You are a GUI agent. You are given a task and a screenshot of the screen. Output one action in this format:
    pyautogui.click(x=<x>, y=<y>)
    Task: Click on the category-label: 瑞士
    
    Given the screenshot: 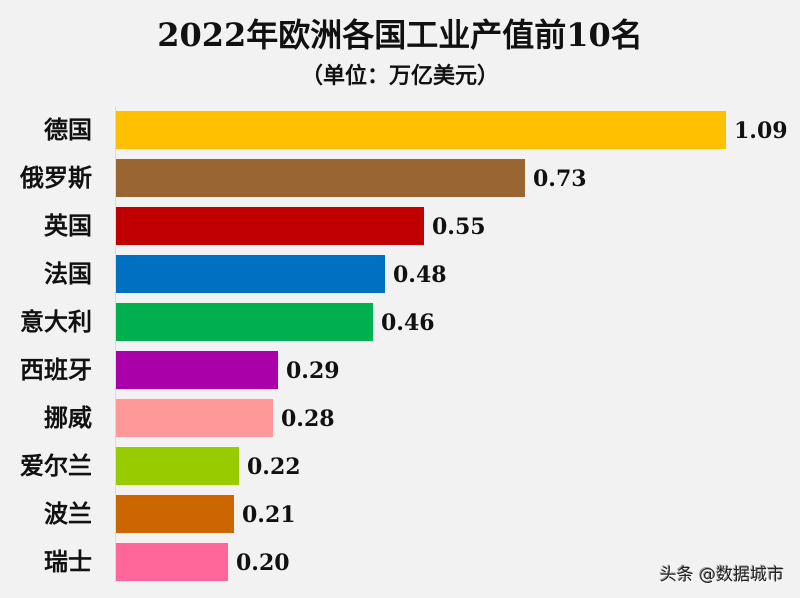 What is the action you would take?
    pyautogui.click(x=68, y=562)
    